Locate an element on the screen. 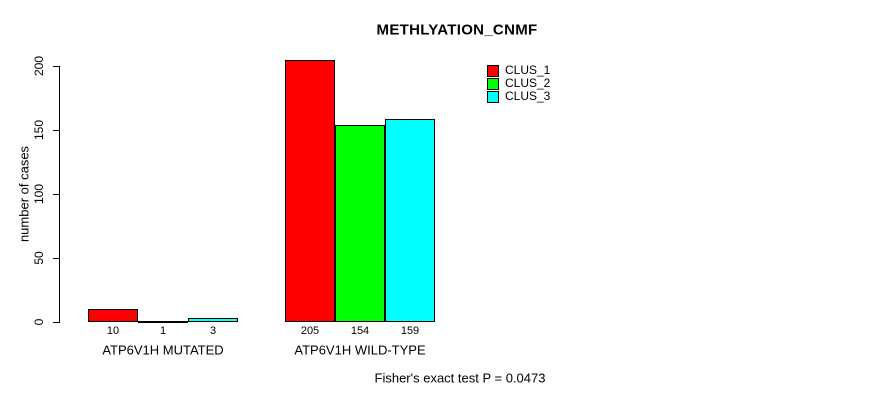 This screenshot has width=890, height=400. legend-item: CLUS_1 is located at coordinates (518, 70).